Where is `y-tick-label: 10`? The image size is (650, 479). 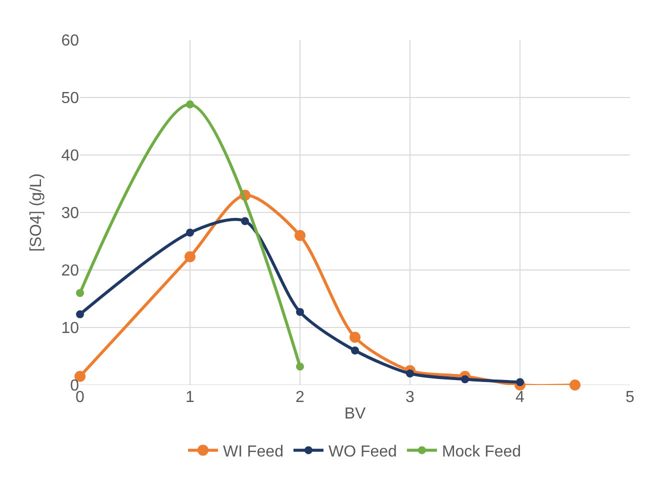 y-tick-label: 10 is located at coordinates (70, 329).